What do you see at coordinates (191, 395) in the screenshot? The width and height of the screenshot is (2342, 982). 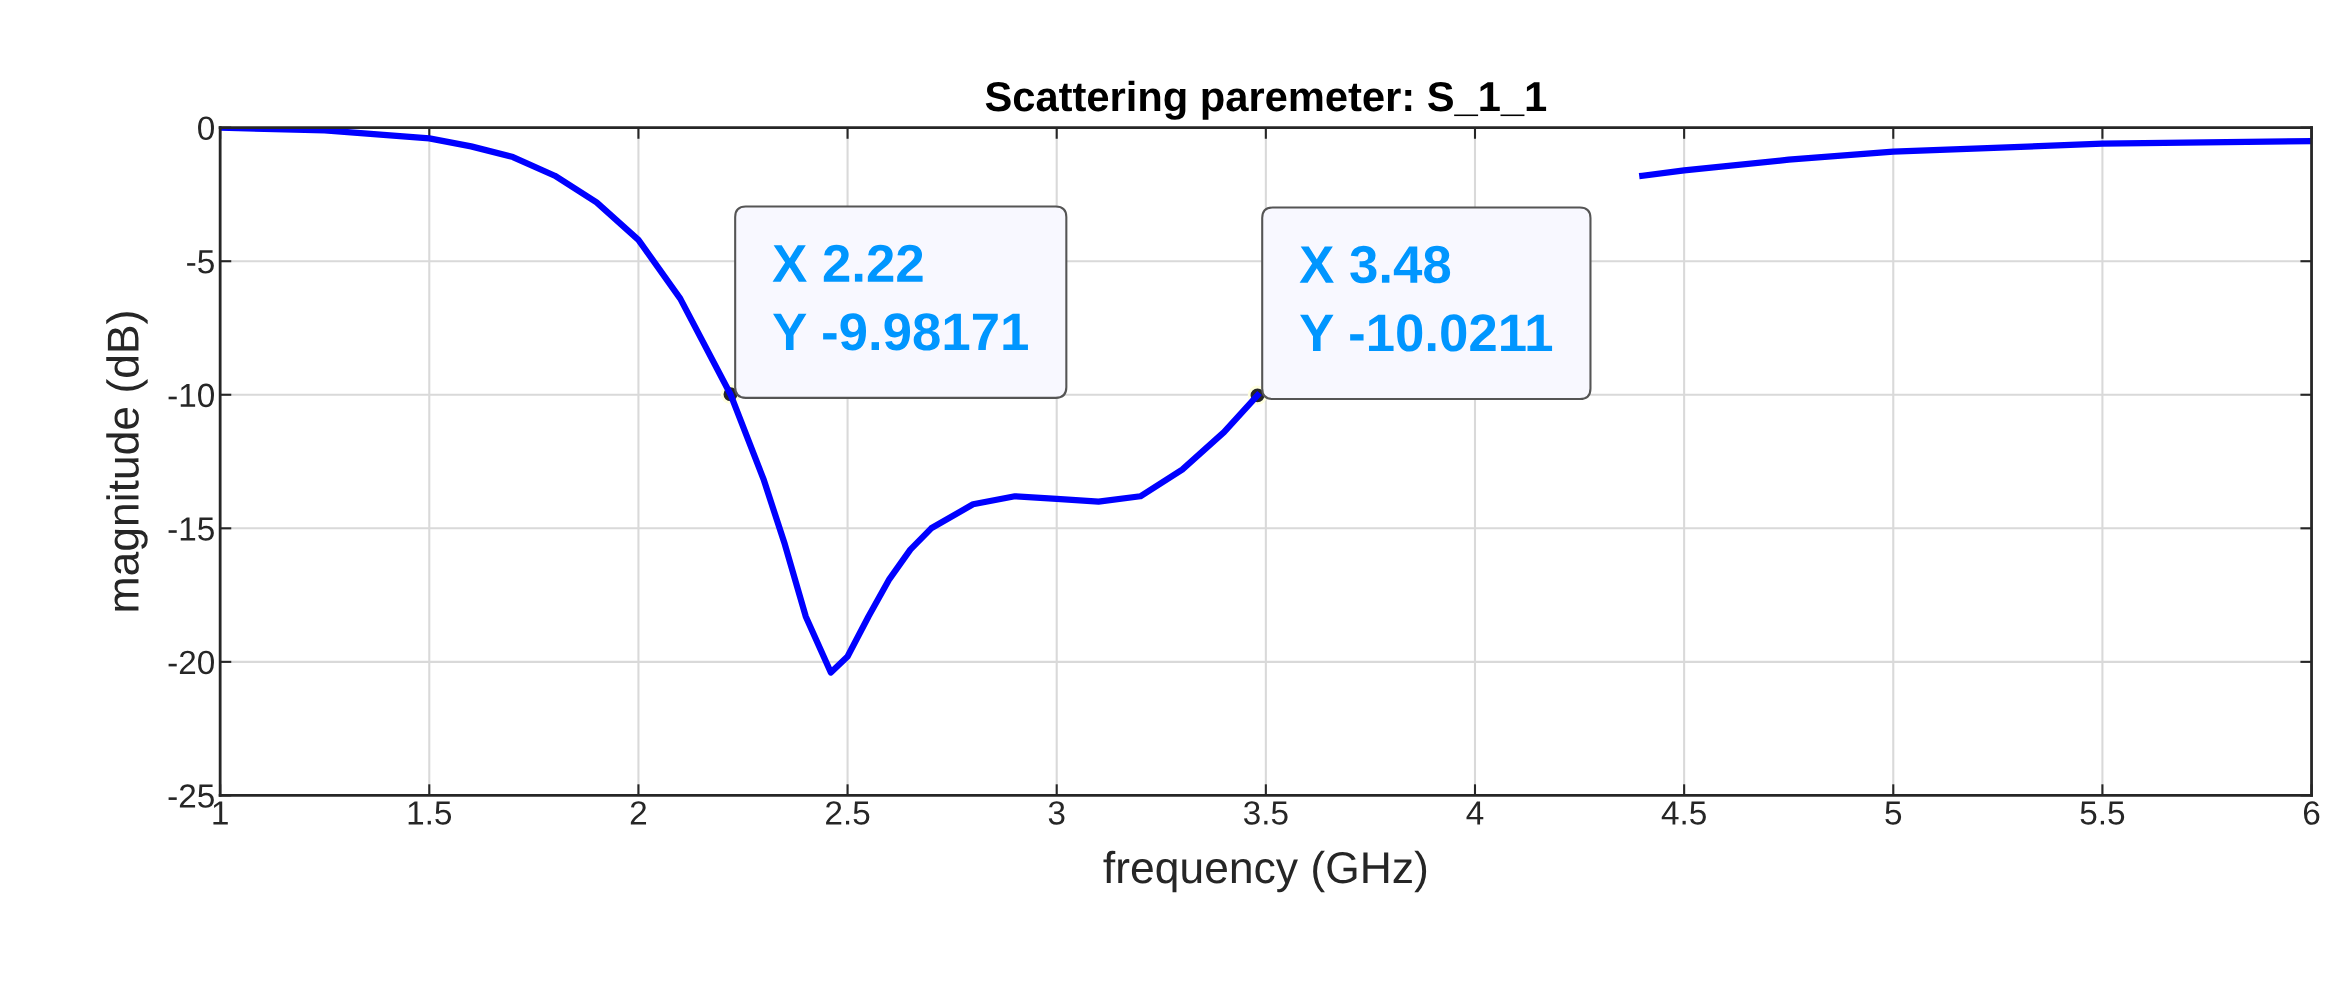 I see `y-tick-label: -10` at bounding box center [191, 395].